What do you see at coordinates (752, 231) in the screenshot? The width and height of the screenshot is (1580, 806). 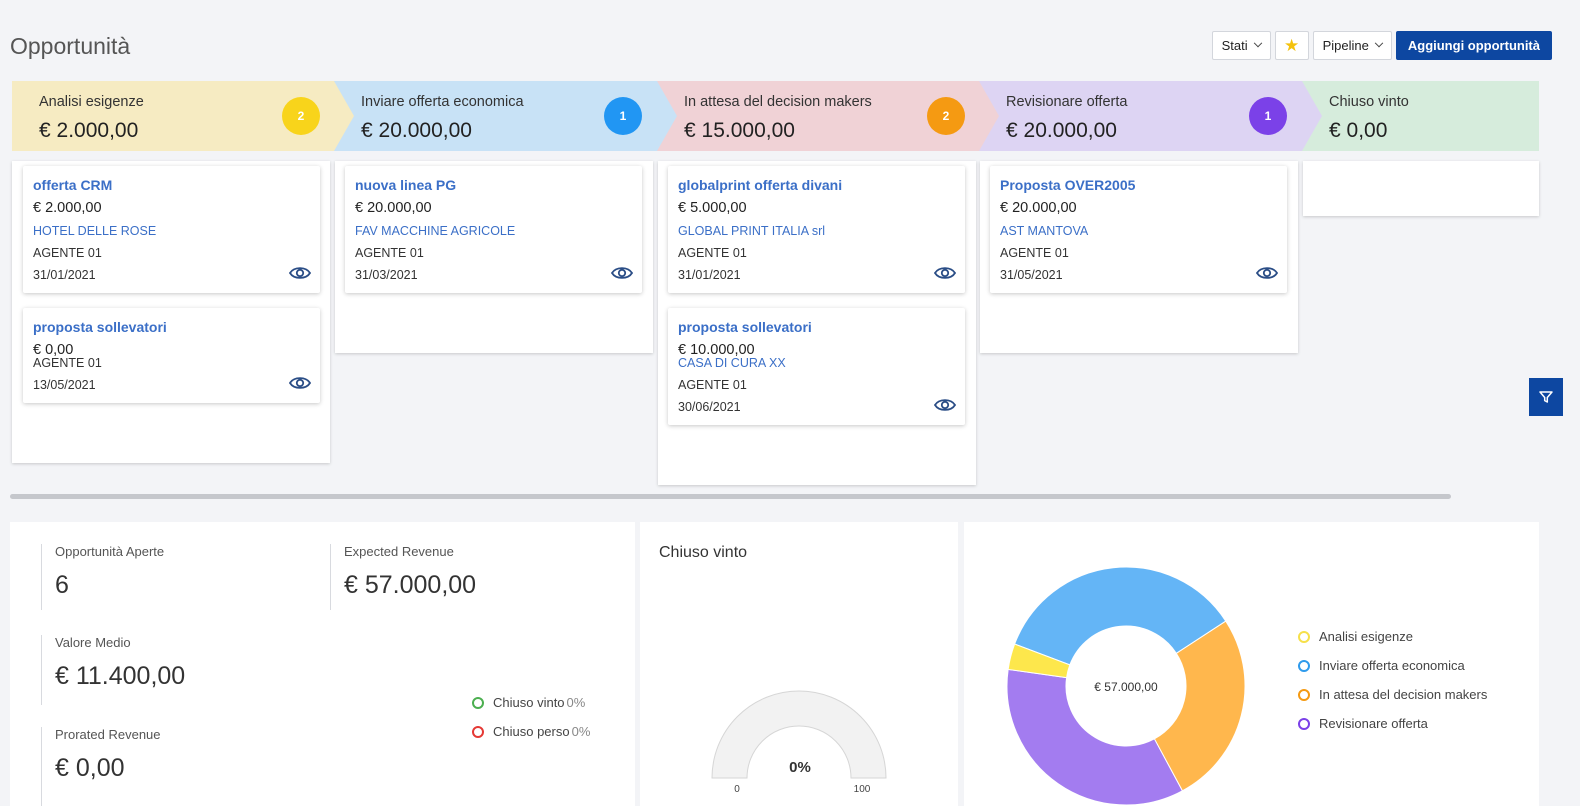 I see `card-company: GLOBAL PRINT ITALIA srl` at bounding box center [752, 231].